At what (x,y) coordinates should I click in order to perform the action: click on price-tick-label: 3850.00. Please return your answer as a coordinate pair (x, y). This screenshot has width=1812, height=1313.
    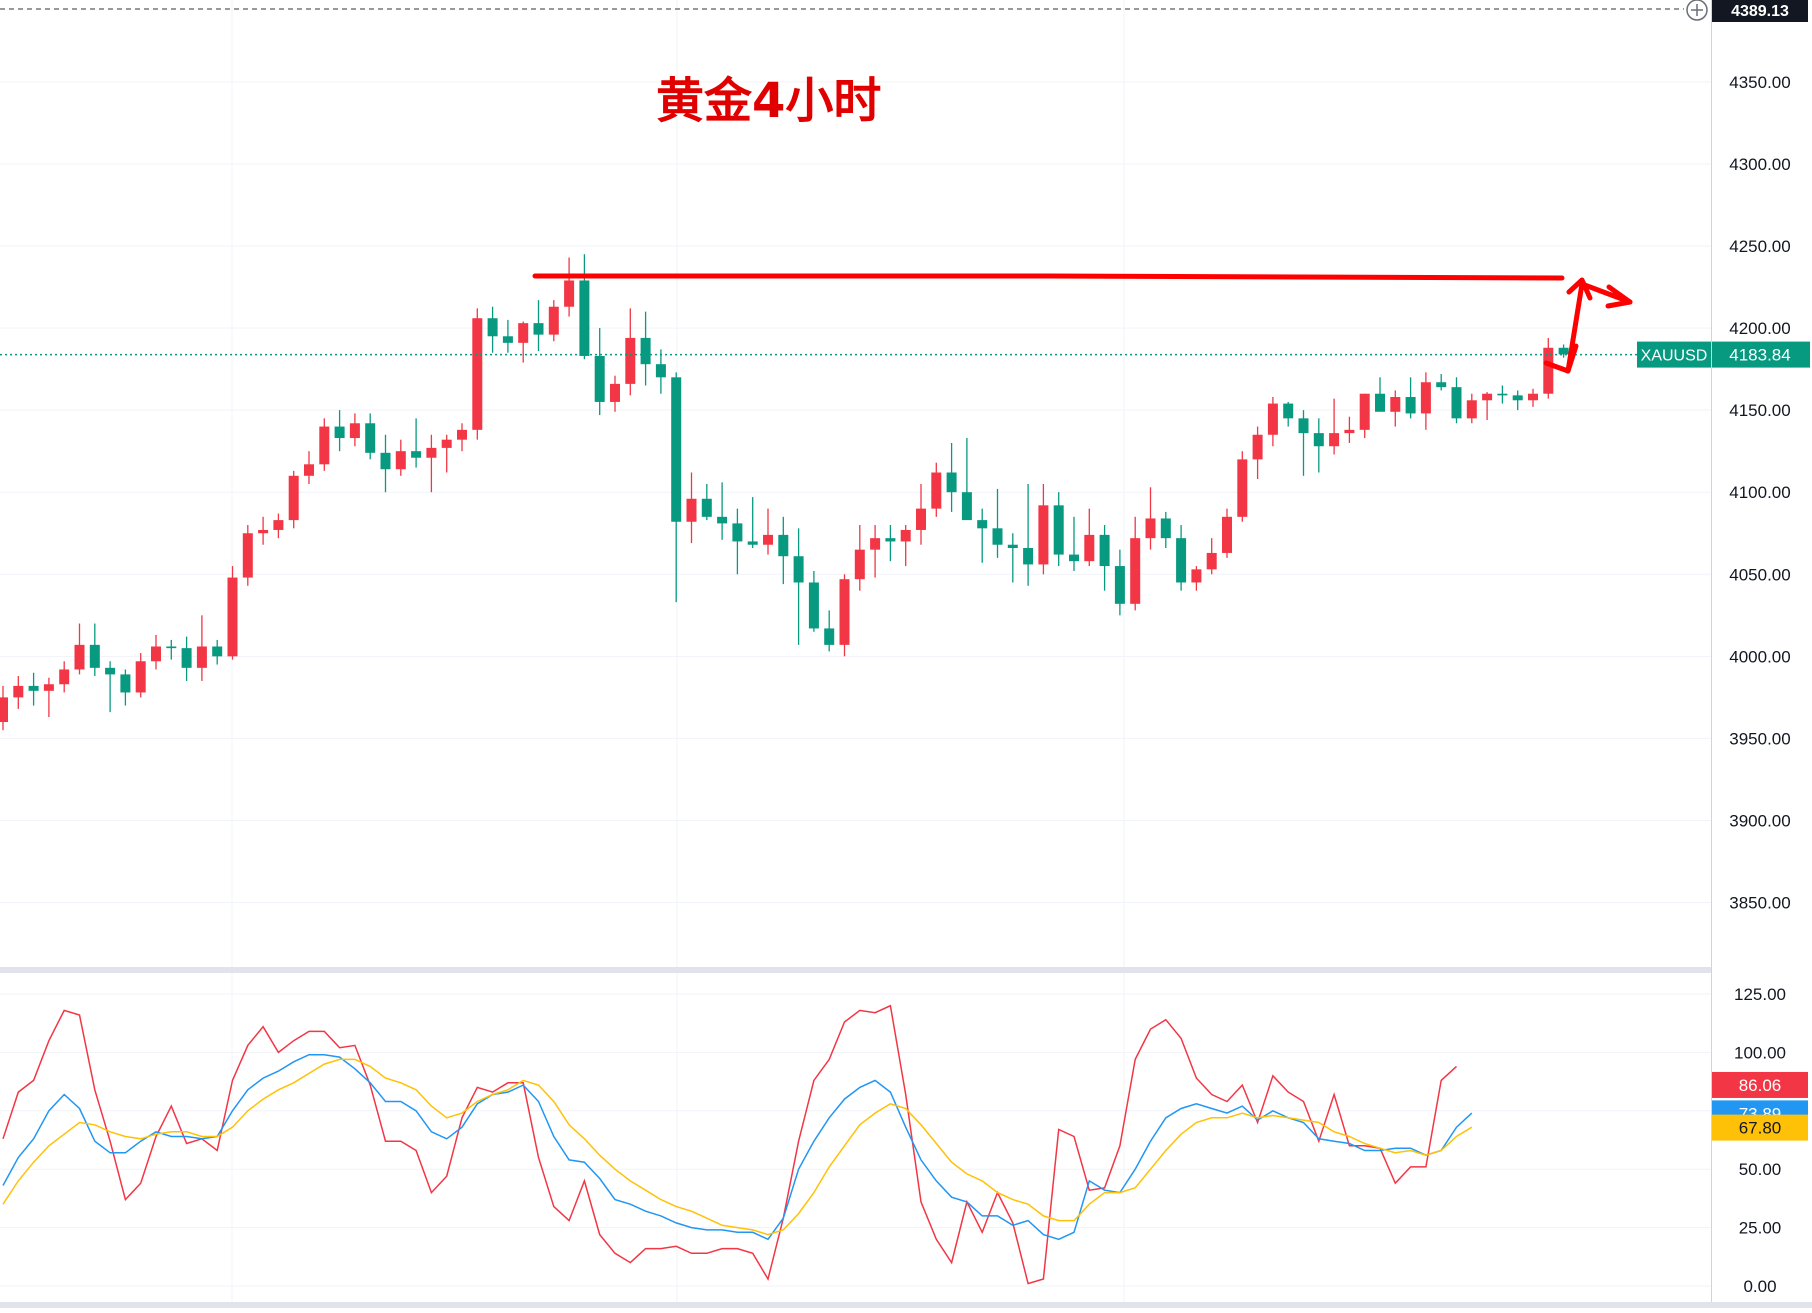
    Looking at the image, I should click on (1759, 903).